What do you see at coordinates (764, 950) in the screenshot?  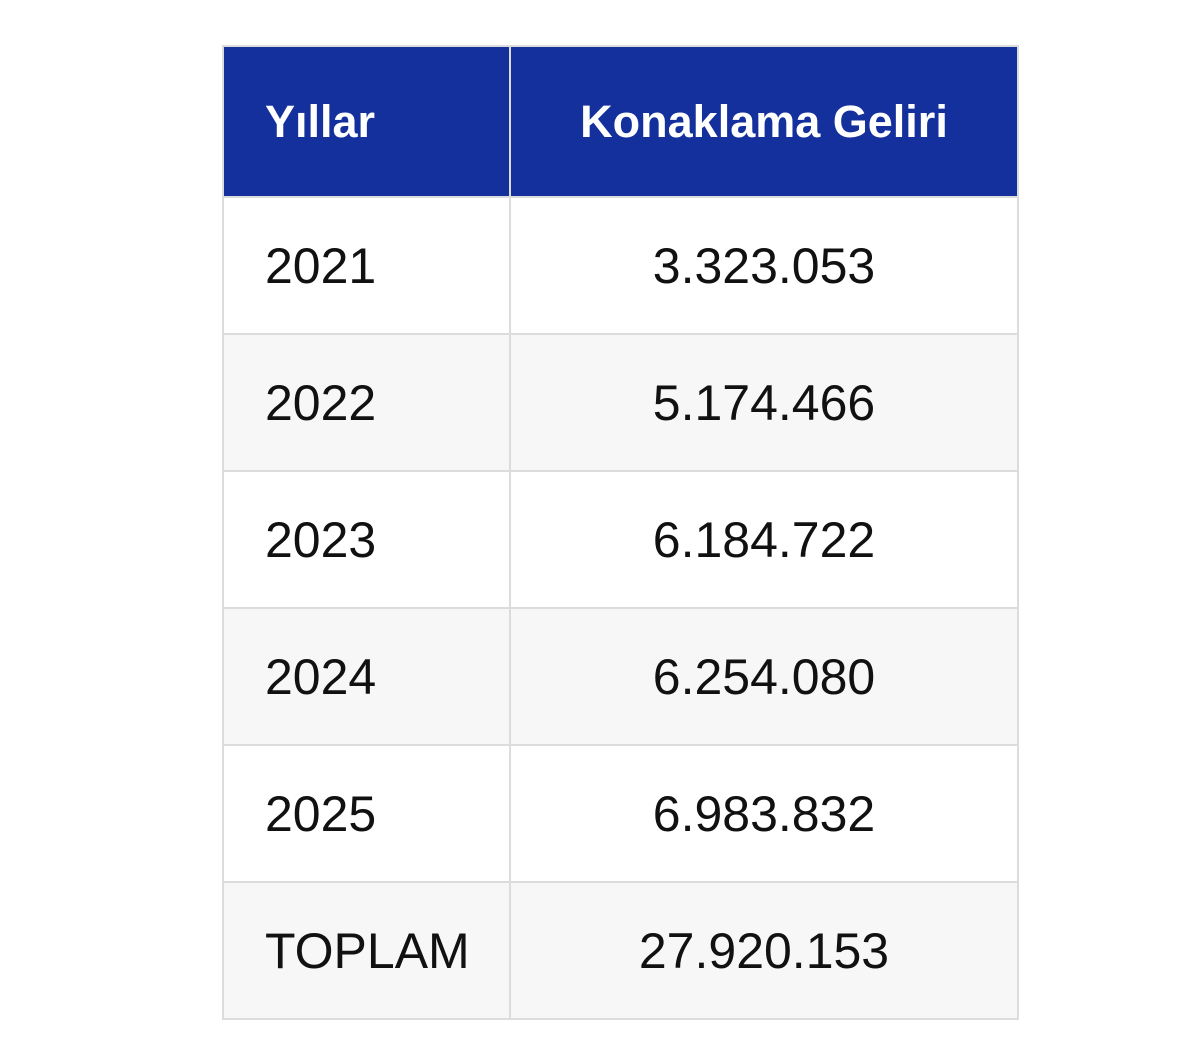 I see `total-value: 27.920.153` at bounding box center [764, 950].